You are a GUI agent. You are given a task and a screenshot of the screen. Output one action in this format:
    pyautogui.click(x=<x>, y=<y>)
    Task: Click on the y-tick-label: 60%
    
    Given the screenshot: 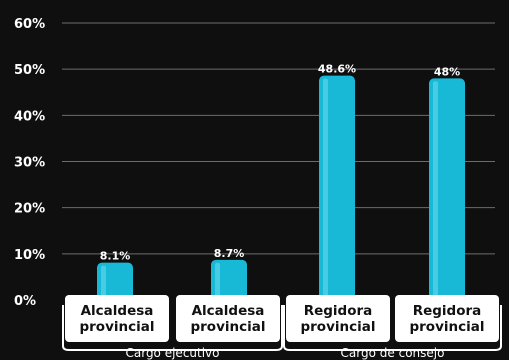 What is the action you would take?
    pyautogui.click(x=29, y=24)
    